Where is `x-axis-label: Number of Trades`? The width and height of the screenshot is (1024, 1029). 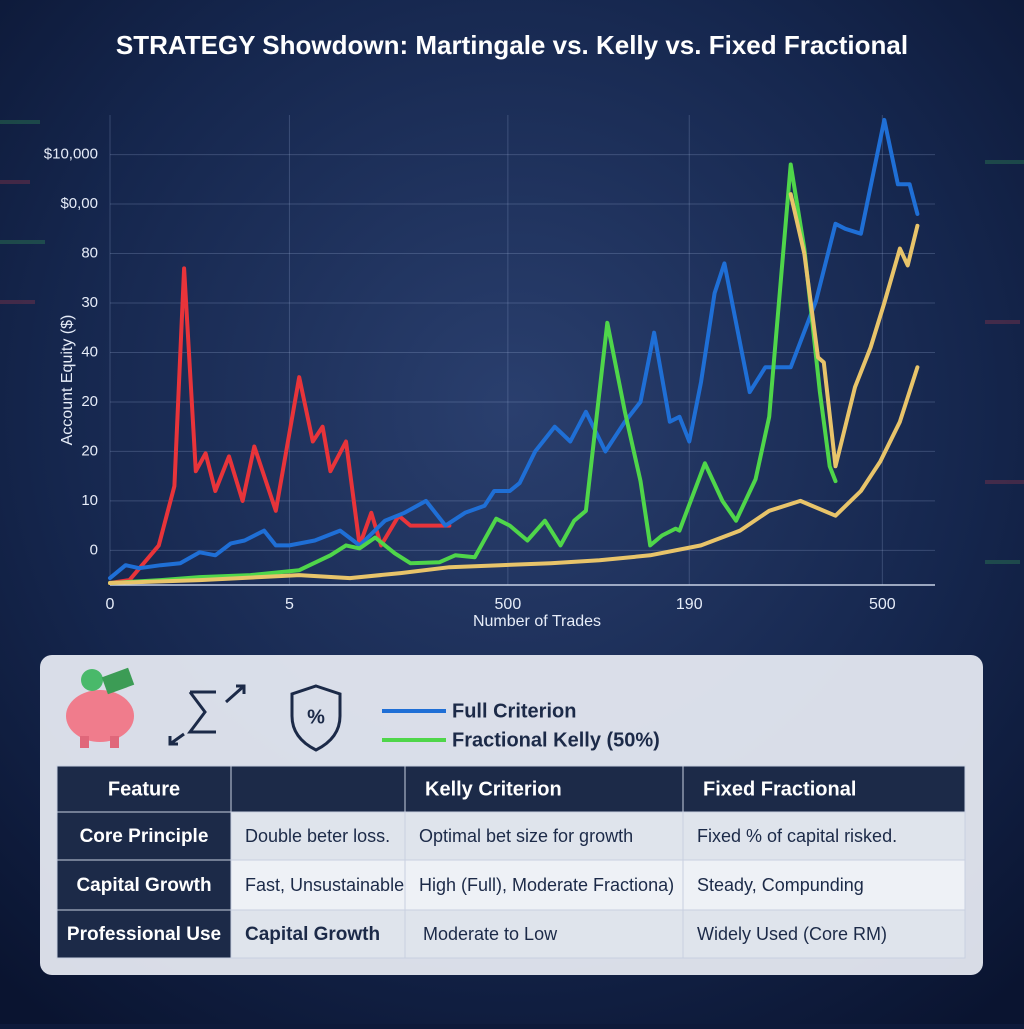
x-axis-label: Number of Trades is located at coordinates (537, 621).